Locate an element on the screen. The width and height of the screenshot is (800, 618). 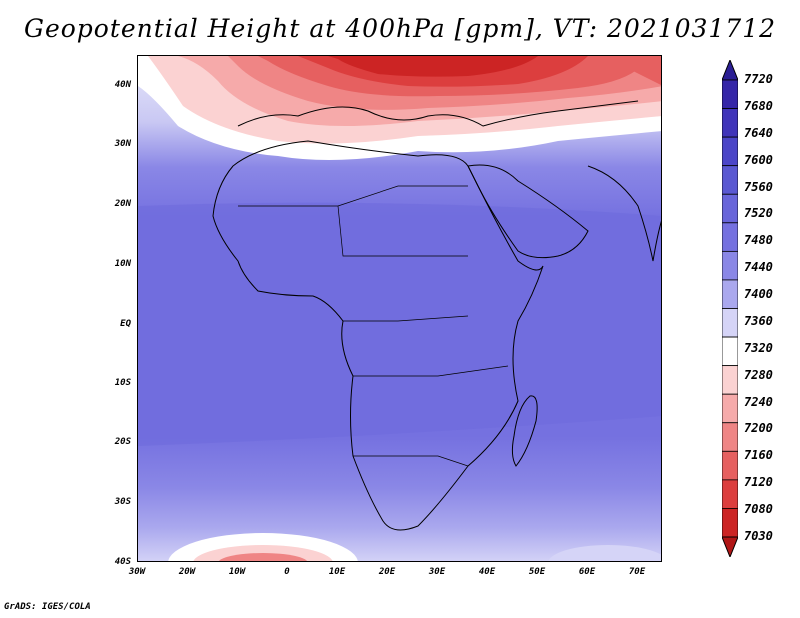
madagascar-coastline is located at coordinates (524, 431).